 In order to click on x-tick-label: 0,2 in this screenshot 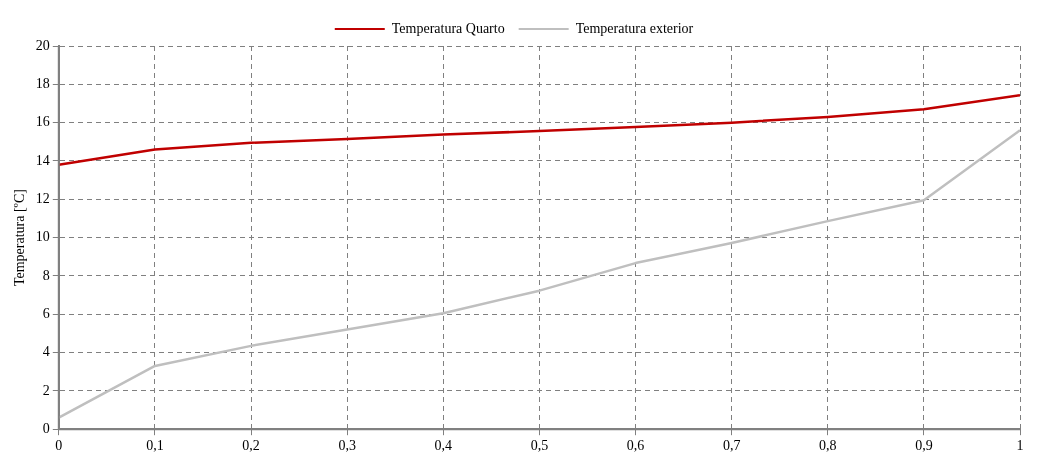, I will do `click(251, 446)`.